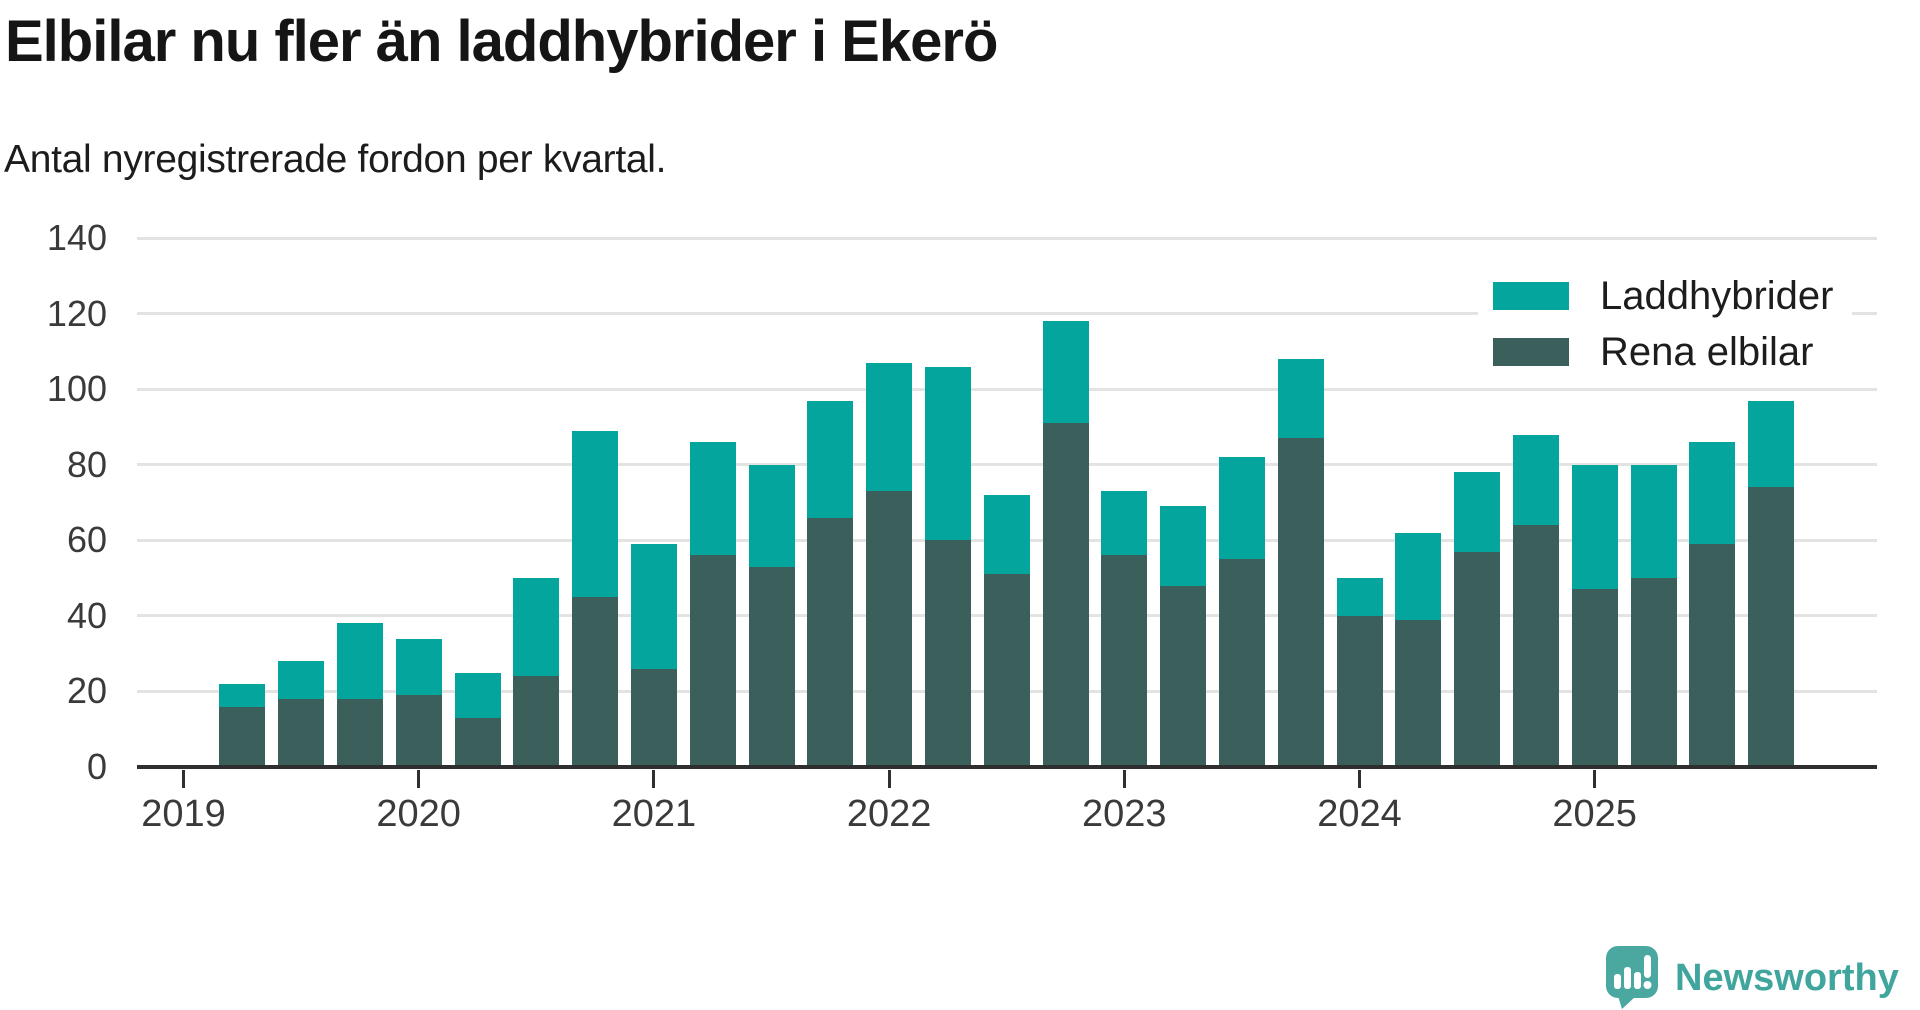  Describe the element at coordinates (654, 779) in the screenshot. I see `x-tick-2021` at that location.